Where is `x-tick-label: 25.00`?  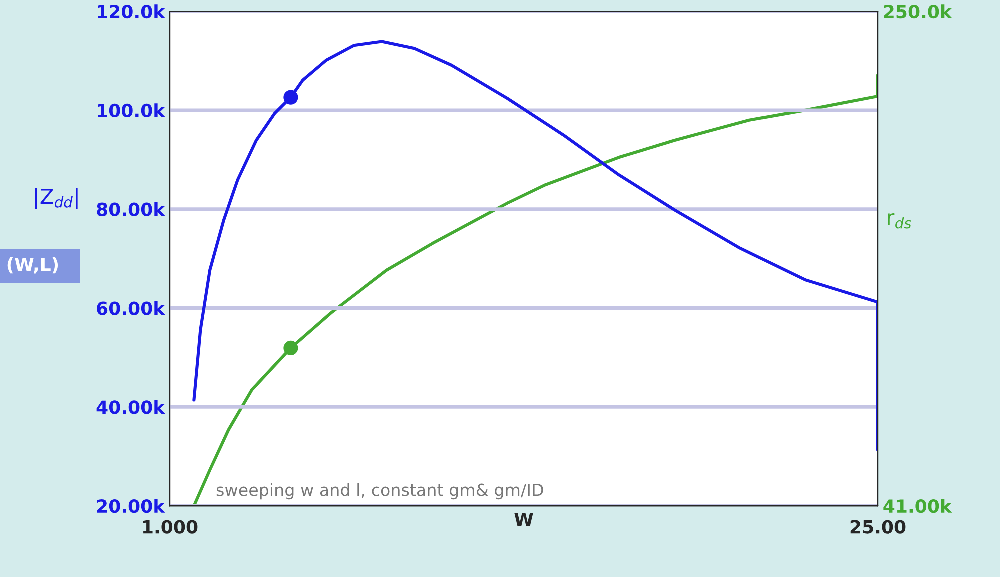 x-tick-label: 25.00 is located at coordinates (878, 527).